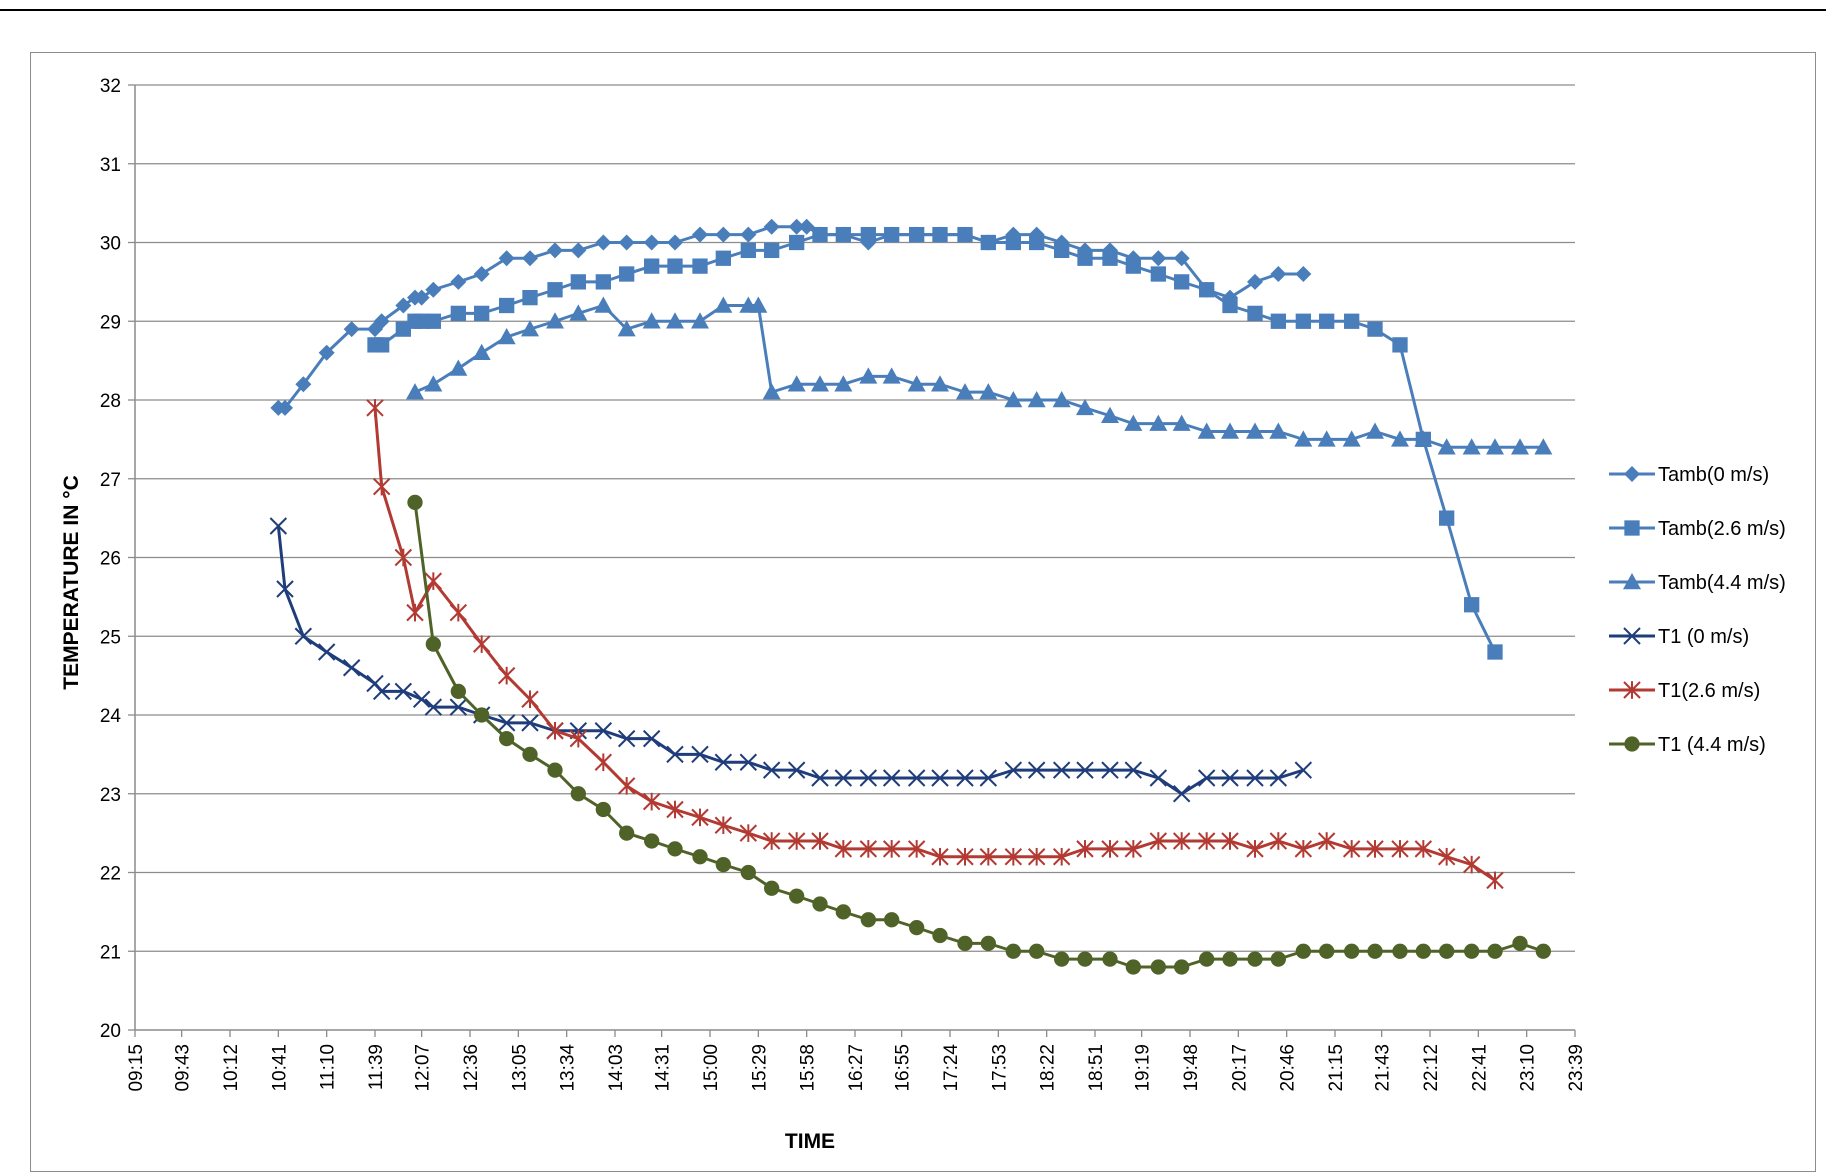 This screenshot has height=1172, width=1826. Describe the element at coordinates (136, 1068) in the screenshot. I see `x-tick-label: 09:15` at that location.